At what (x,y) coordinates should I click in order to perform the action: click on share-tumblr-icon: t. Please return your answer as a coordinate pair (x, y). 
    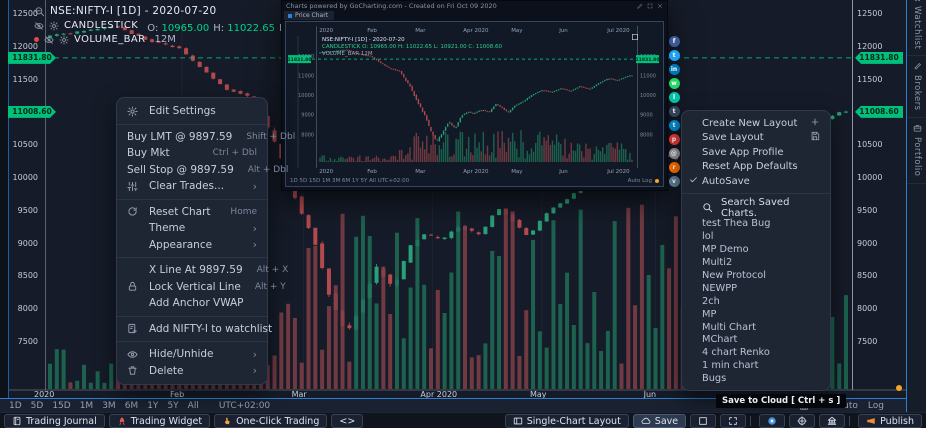
    Looking at the image, I should click on (674, 111).